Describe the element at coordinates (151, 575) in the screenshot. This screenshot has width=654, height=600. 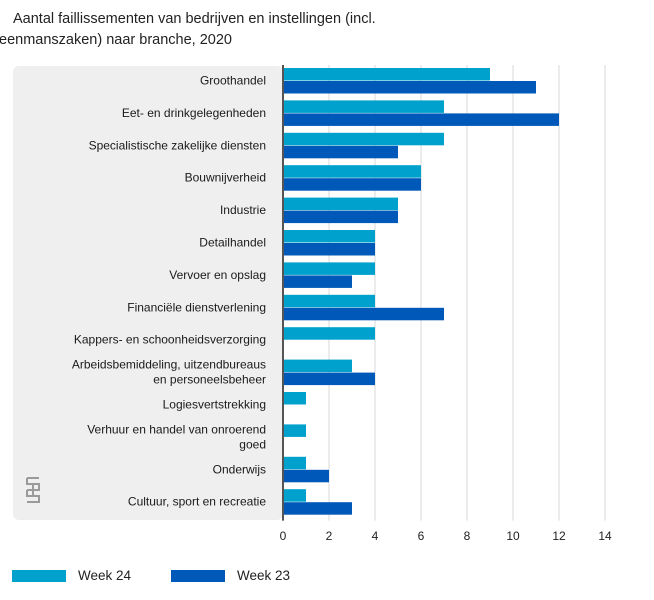
I see `legend: Week 24 Week 23` at that location.